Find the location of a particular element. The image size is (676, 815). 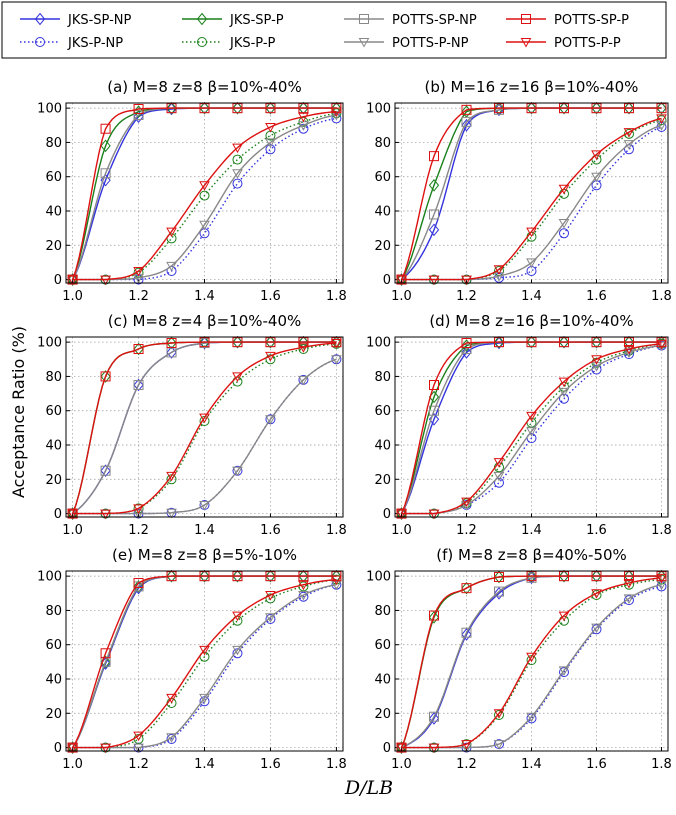

tick-label-x: 1.0 is located at coordinates (72, 296).